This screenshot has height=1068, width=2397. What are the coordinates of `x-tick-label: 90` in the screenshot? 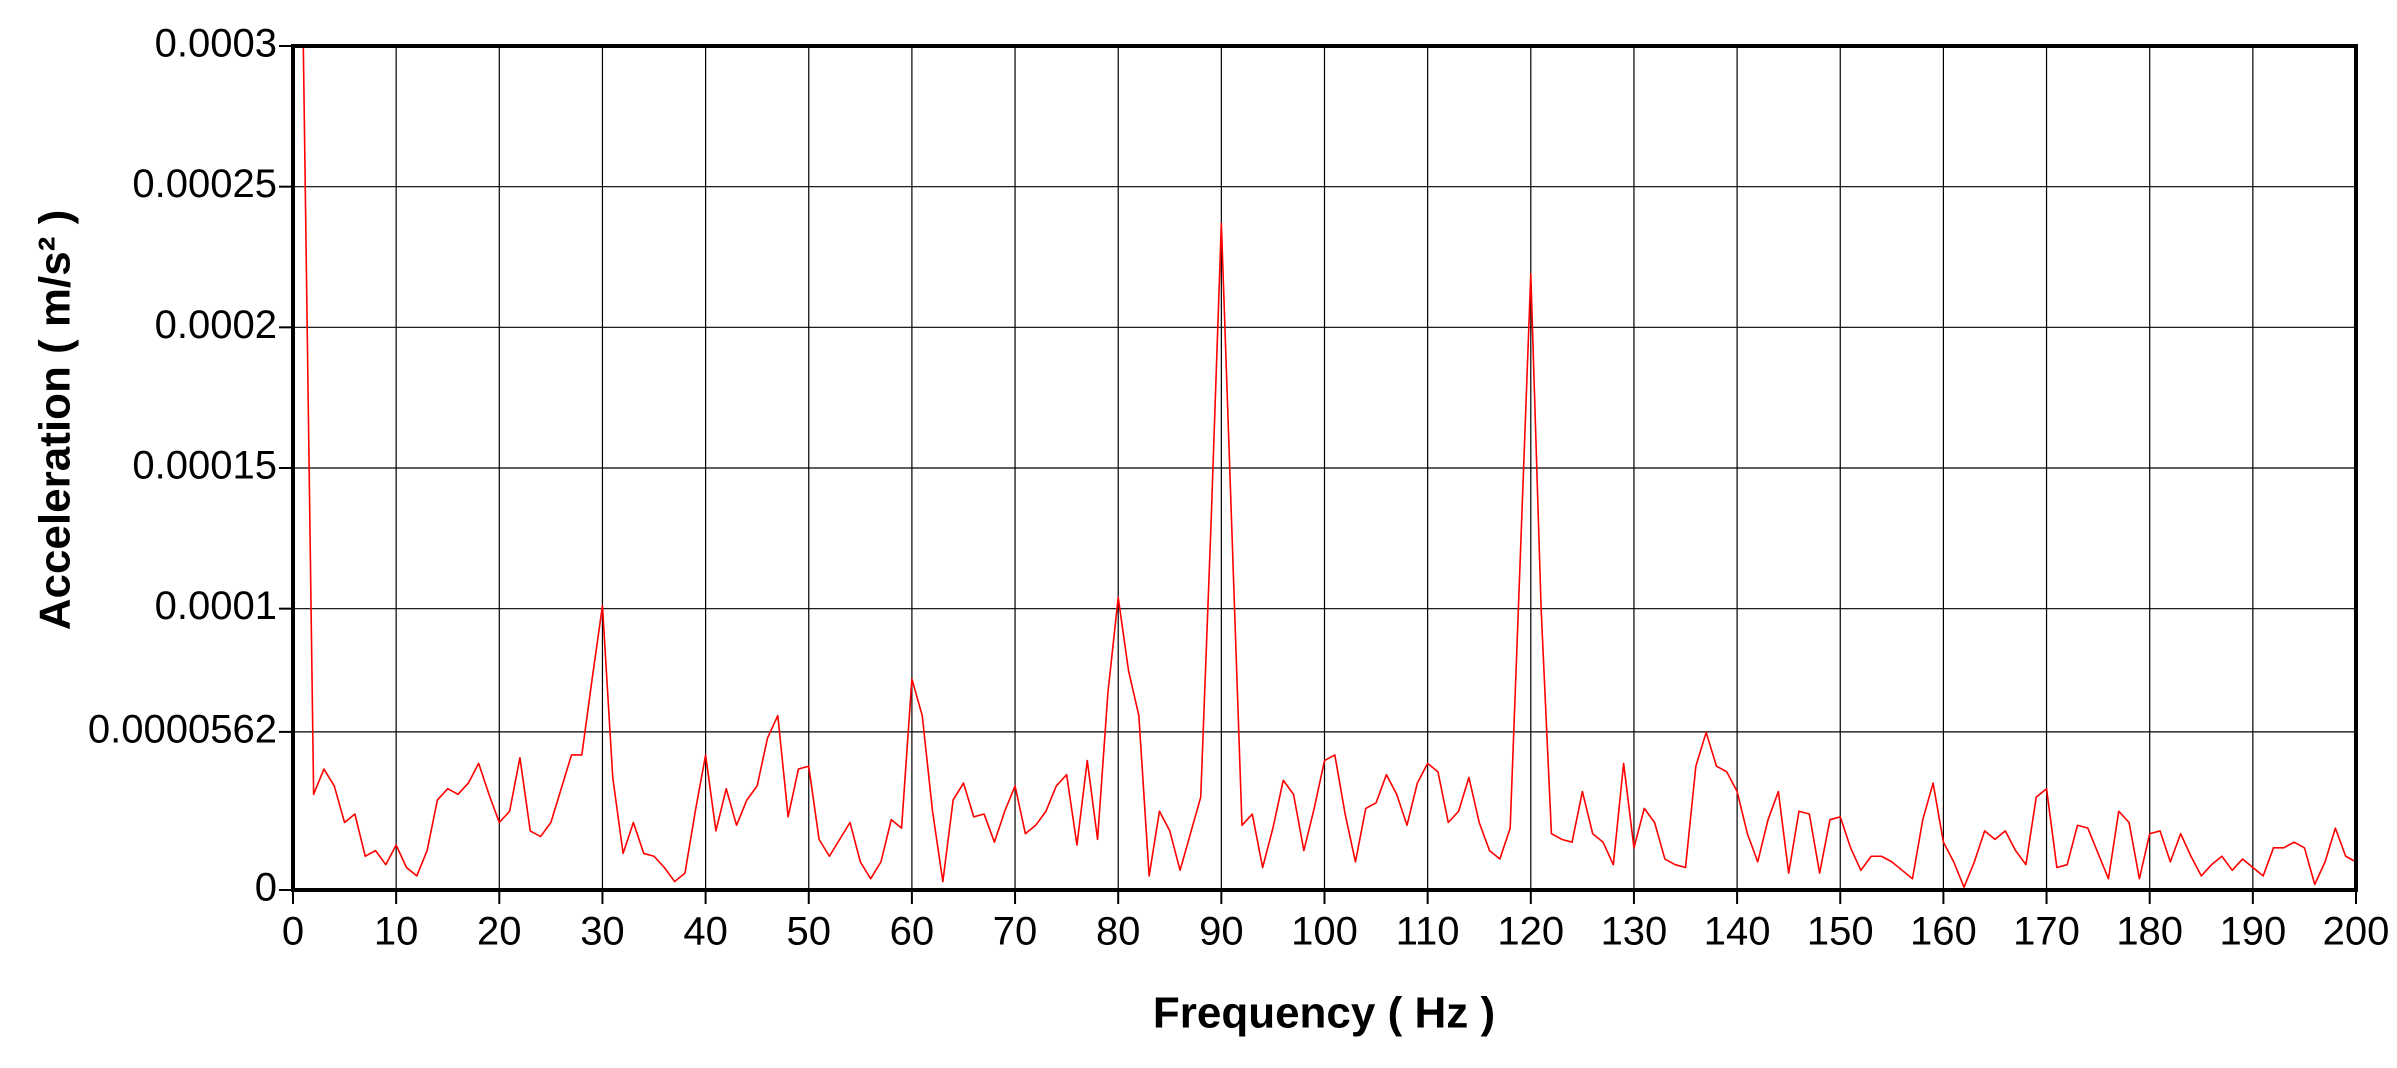 It's located at (1221, 932).